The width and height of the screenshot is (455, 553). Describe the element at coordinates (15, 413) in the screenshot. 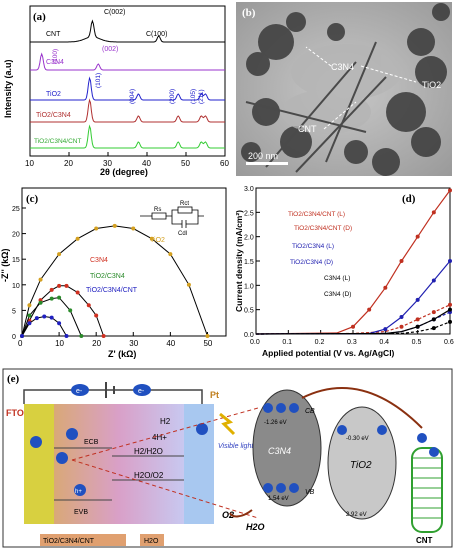

I see `label-fto: FTO` at that location.